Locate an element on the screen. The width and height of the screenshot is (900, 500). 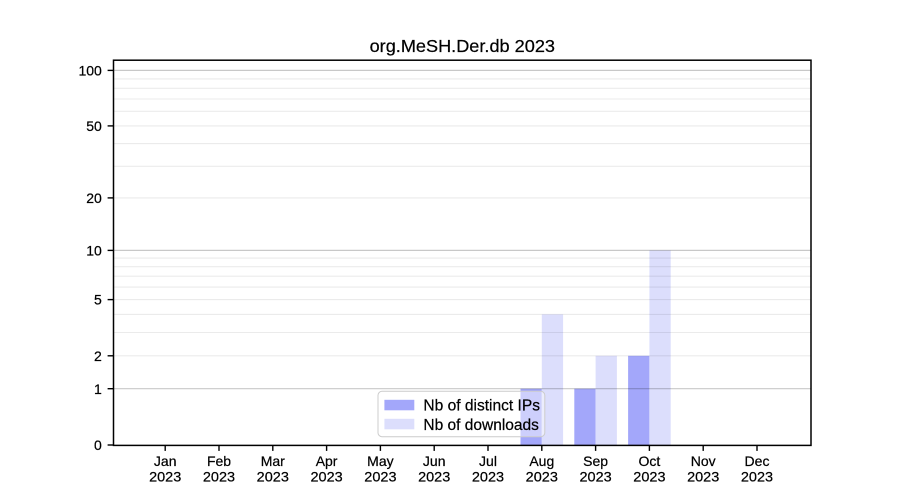
svg-text: 100 is located at coordinates (90, 71).